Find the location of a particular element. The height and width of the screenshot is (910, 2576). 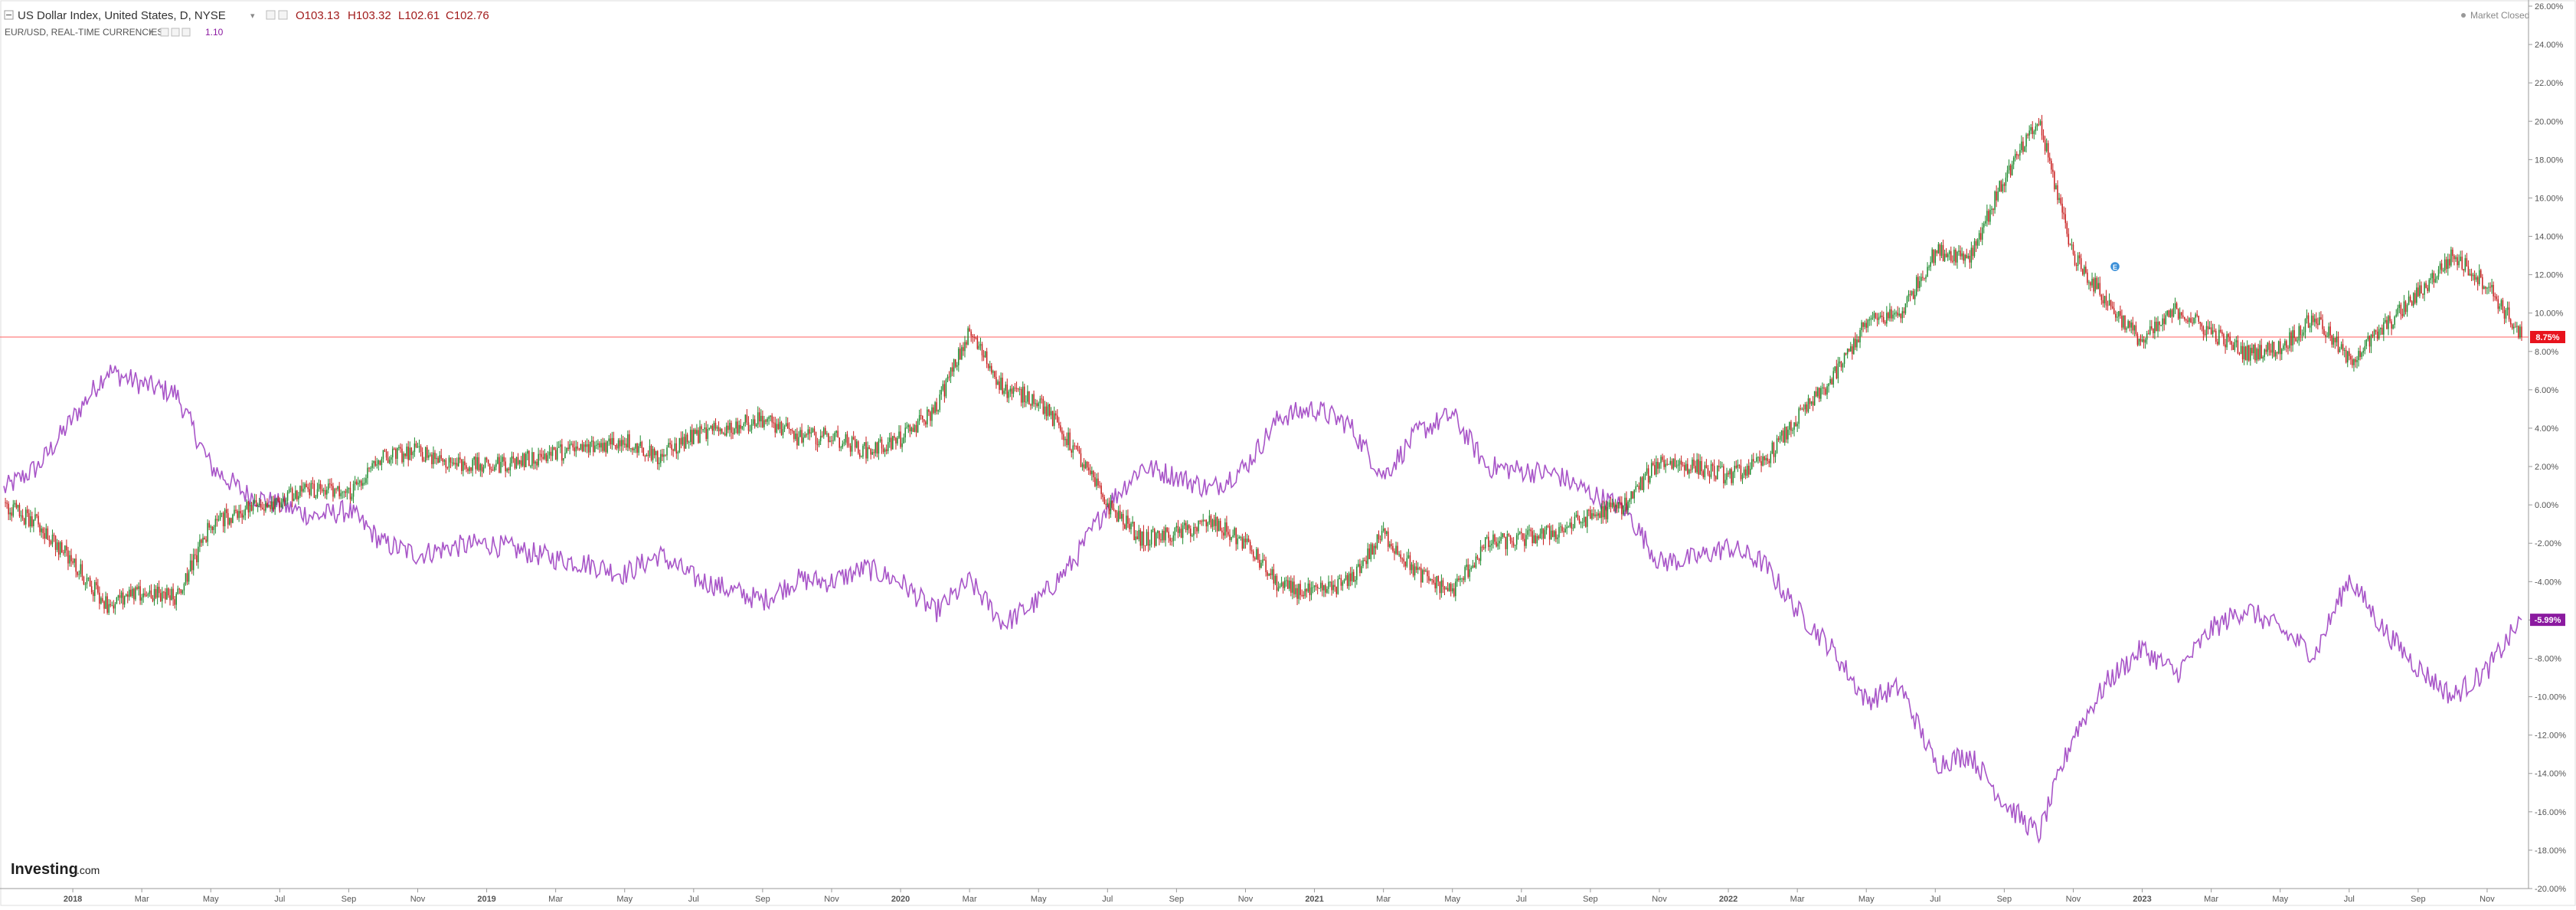

x-tick-label: Nov is located at coordinates (1659, 900).